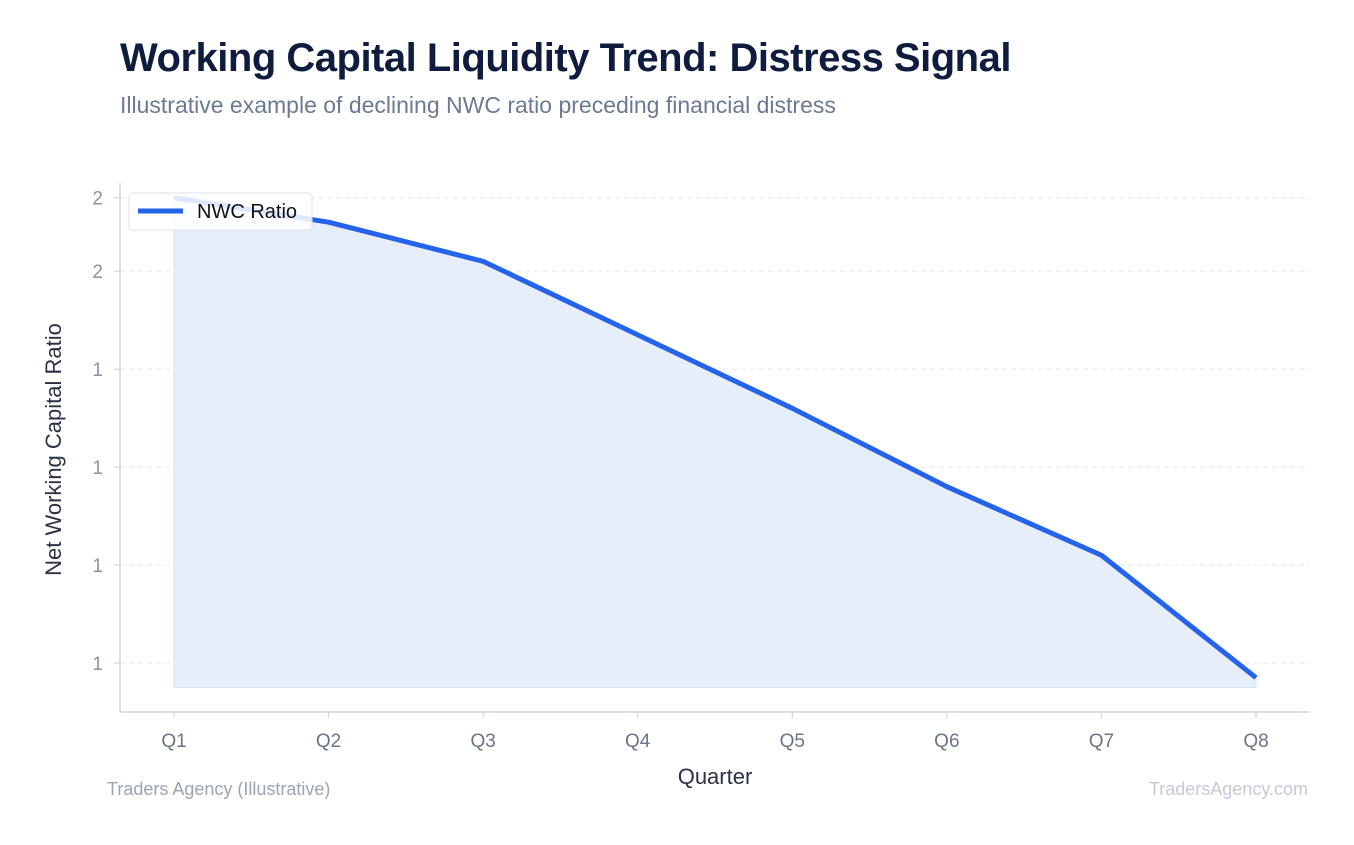  I want to click on legend: NWC Ratio, so click(220, 211).